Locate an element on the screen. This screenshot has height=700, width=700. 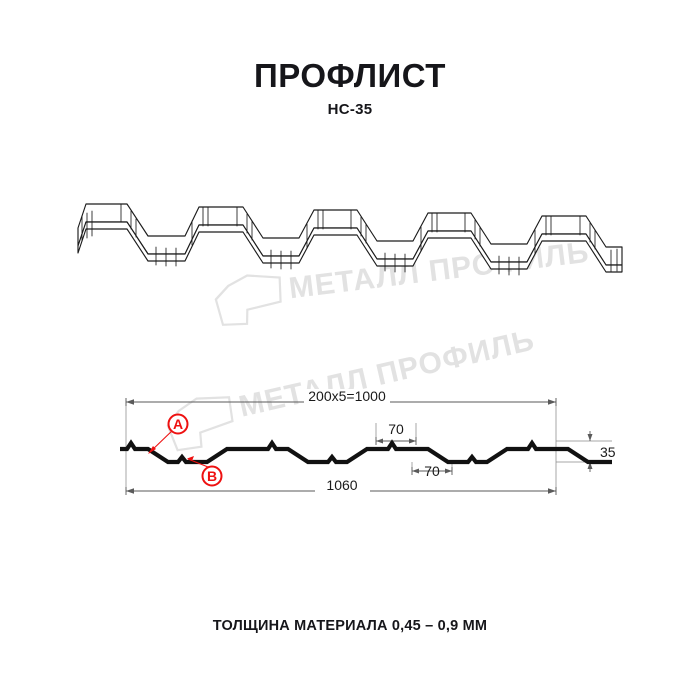
dimension-overall-width: 1060 is located at coordinates (341, 486).